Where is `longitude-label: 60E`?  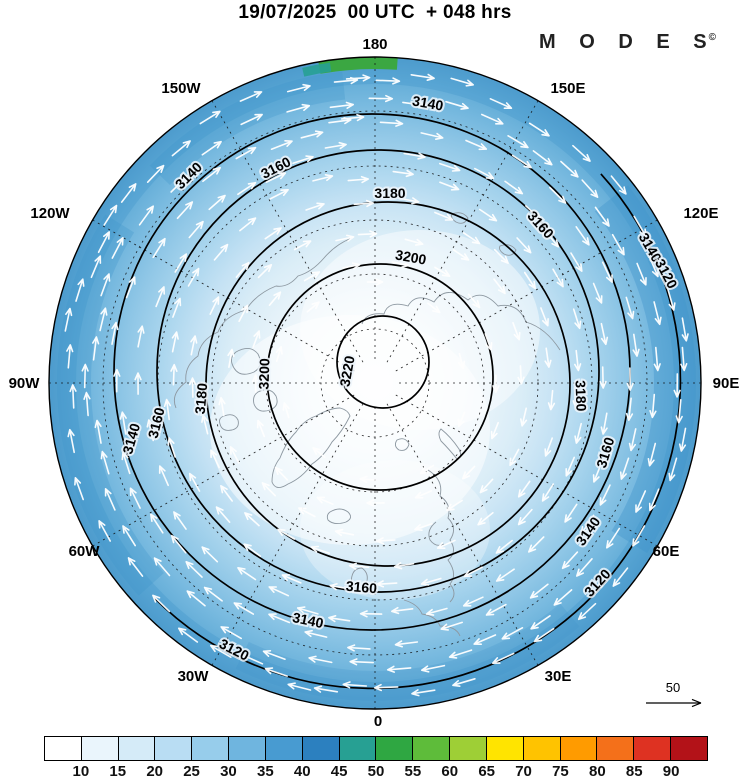
longitude-label: 60E is located at coordinates (666, 551).